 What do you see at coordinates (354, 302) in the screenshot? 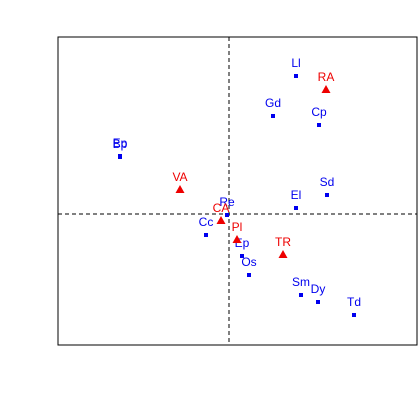
I see `point-label: Td` at bounding box center [354, 302].